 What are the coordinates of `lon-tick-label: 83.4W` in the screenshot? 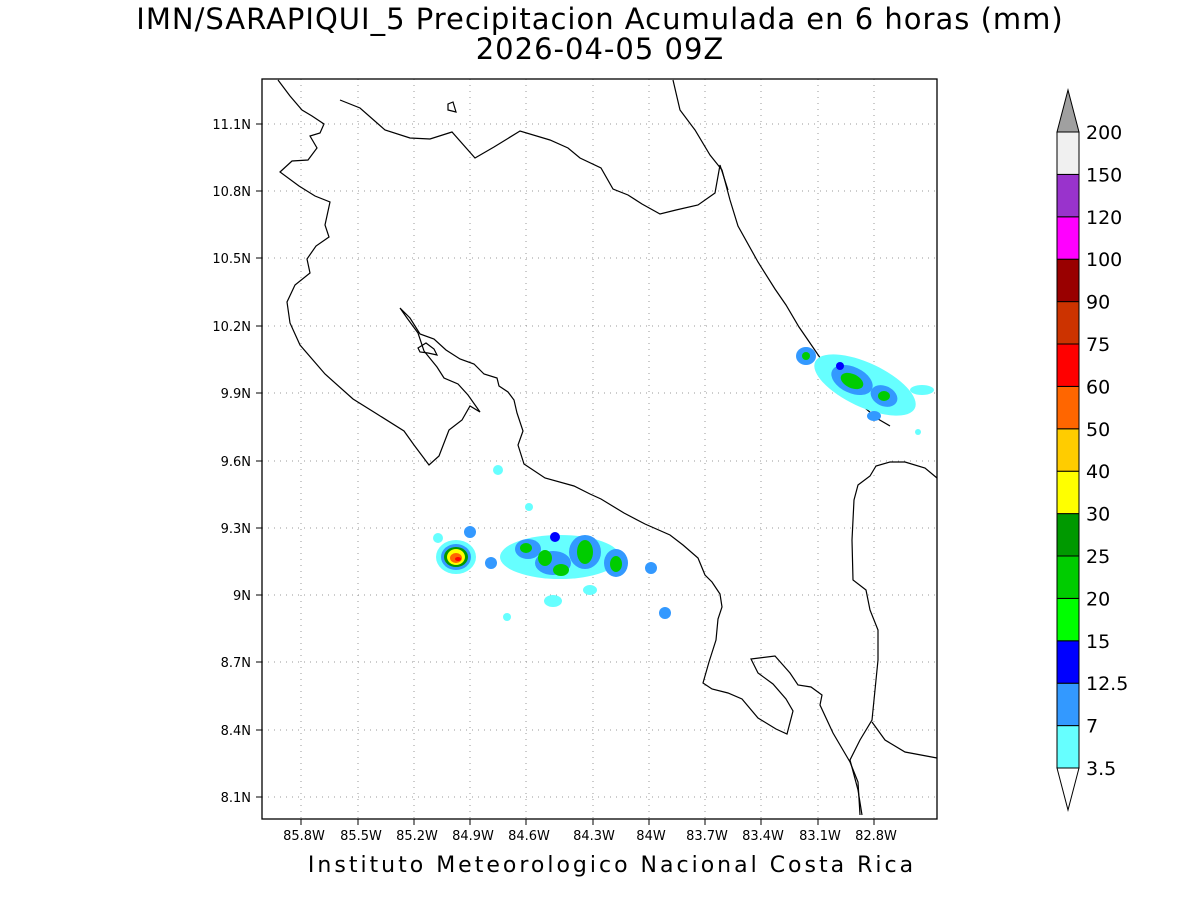 It's located at (763, 836).